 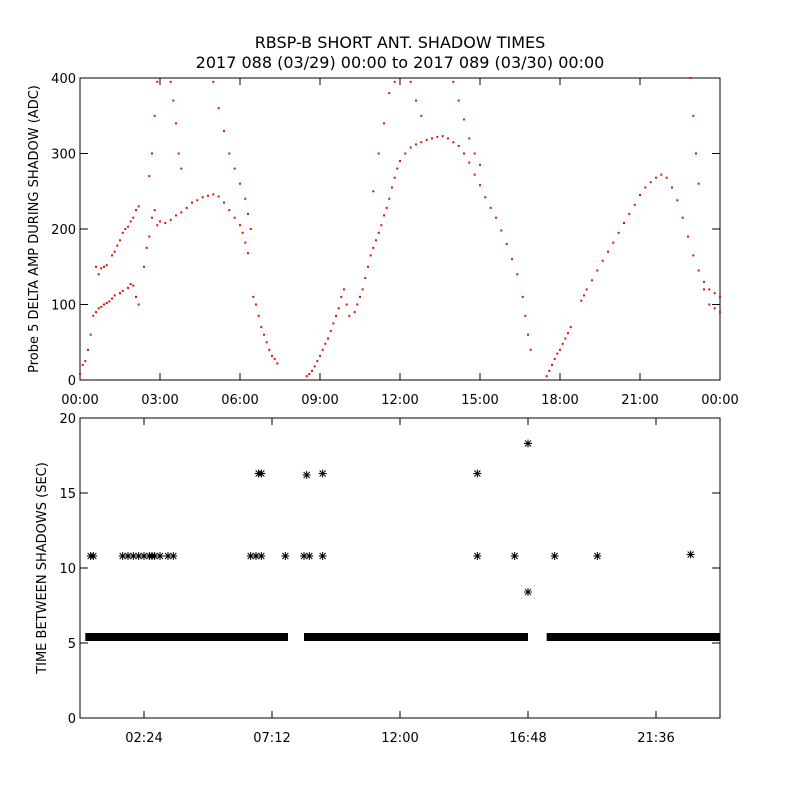 I want to click on x-tick-label: 21:36, so click(x=655, y=738).